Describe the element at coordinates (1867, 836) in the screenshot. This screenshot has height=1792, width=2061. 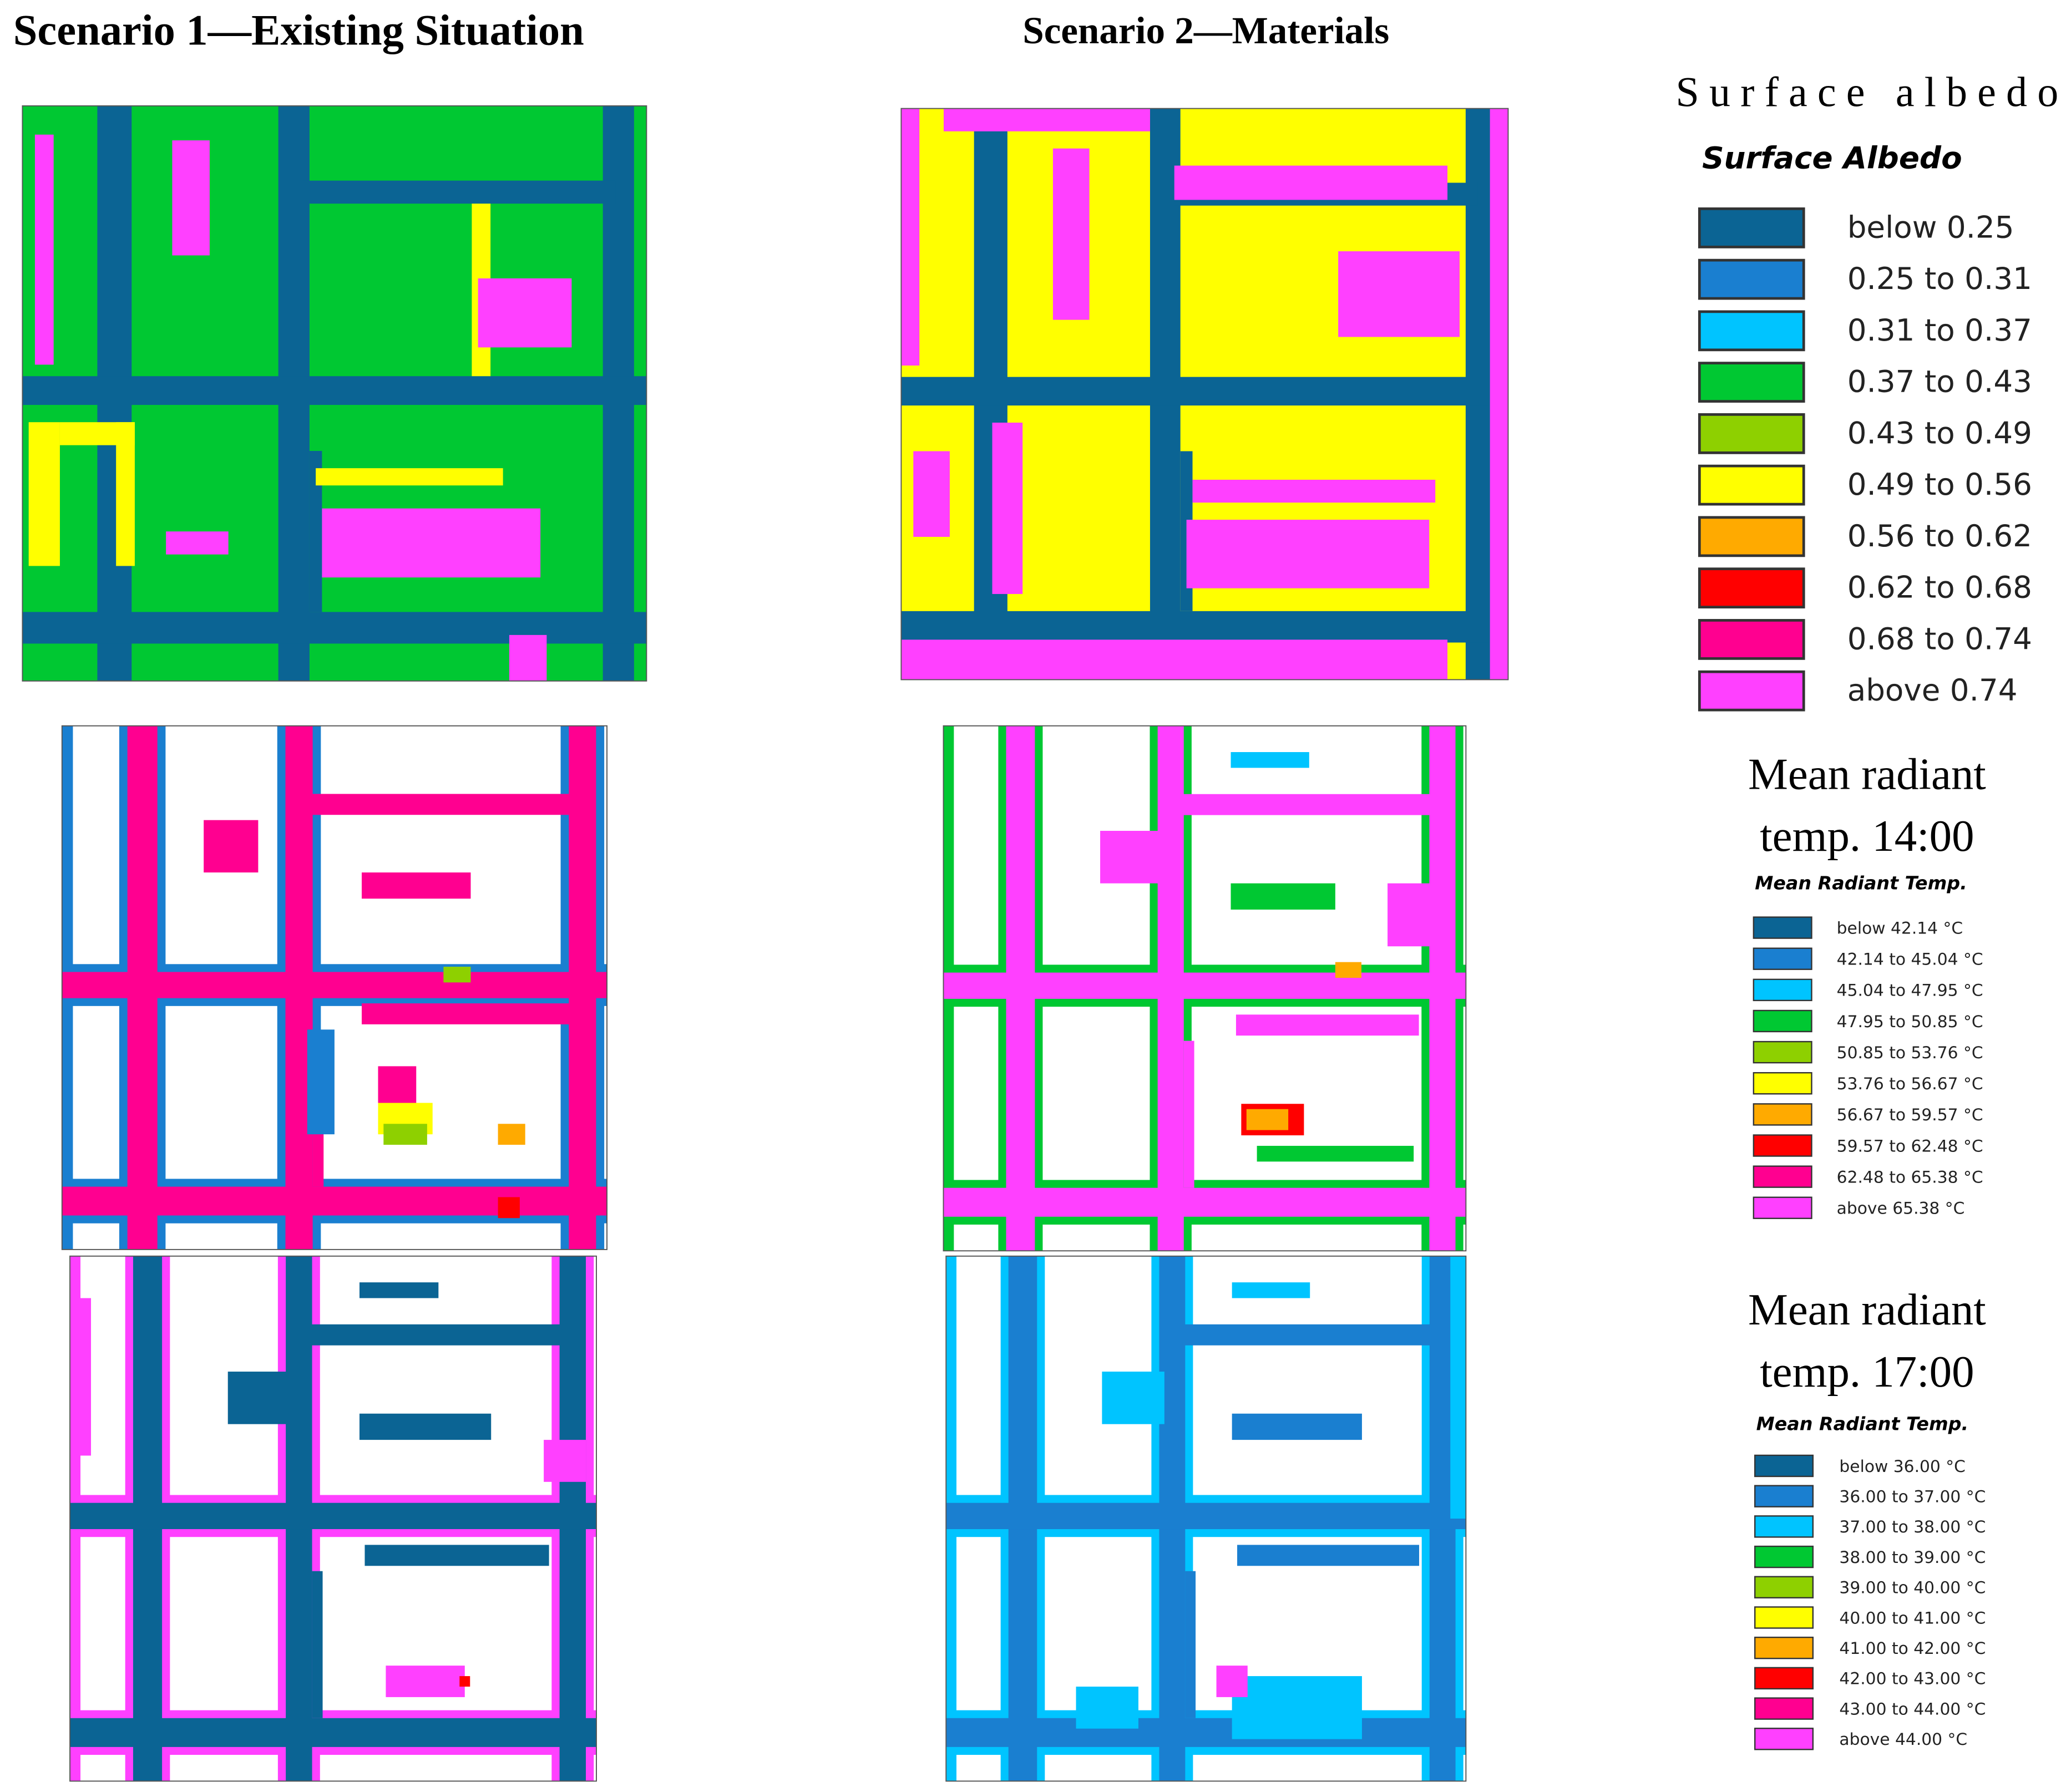
I see `legend-caption: temp. 14:00` at that location.